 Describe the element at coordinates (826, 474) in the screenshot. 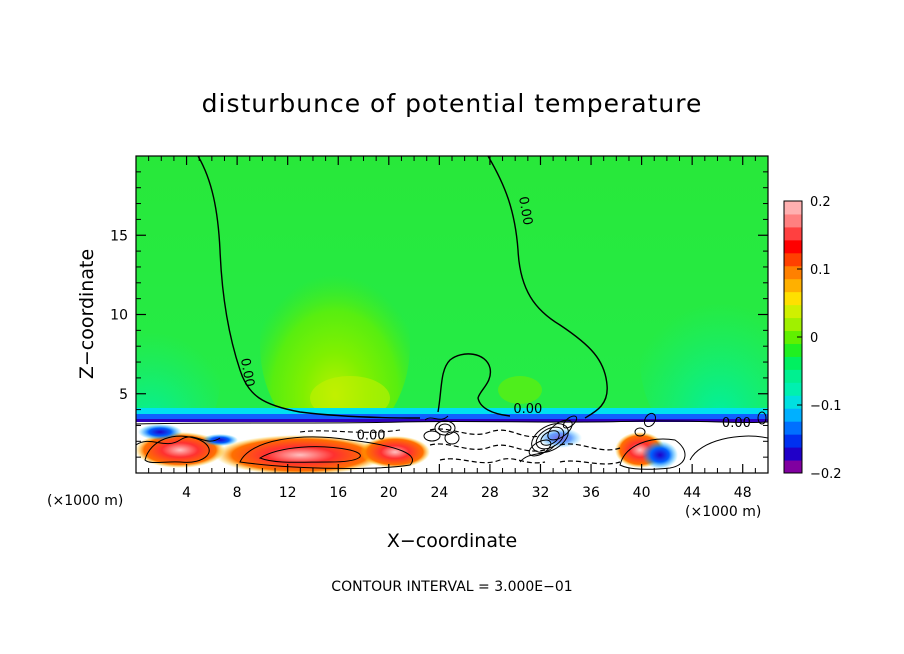

I see `colorbar-tick-label: −0.2` at that location.